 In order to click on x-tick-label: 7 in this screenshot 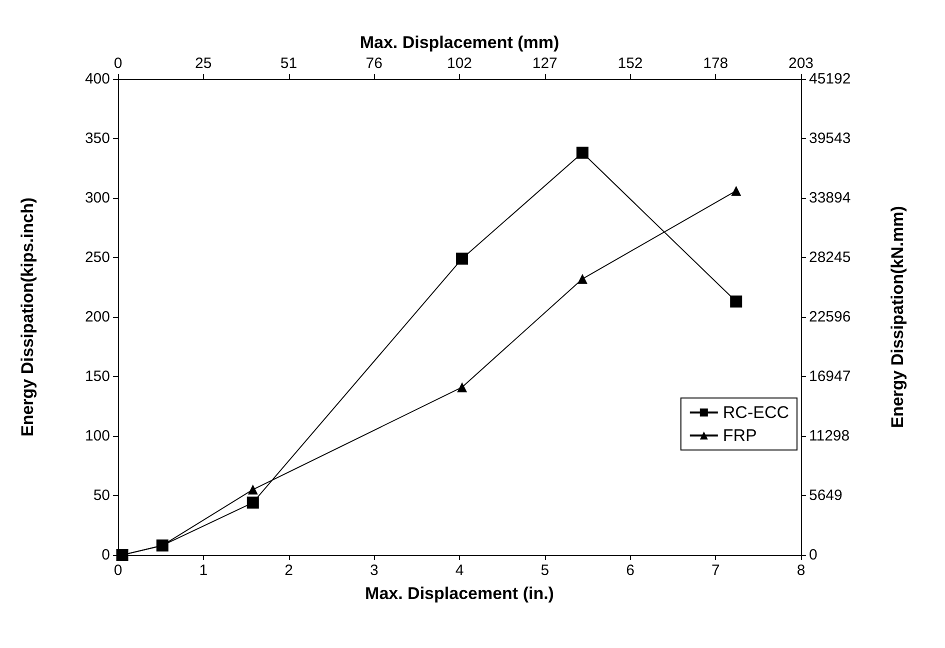, I will do `click(715, 570)`.